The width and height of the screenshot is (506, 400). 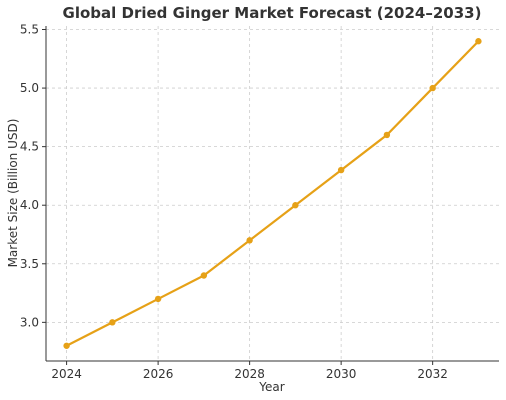 What do you see at coordinates (341, 374) in the screenshot?
I see `x-tick-label: 2030` at bounding box center [341, 374].